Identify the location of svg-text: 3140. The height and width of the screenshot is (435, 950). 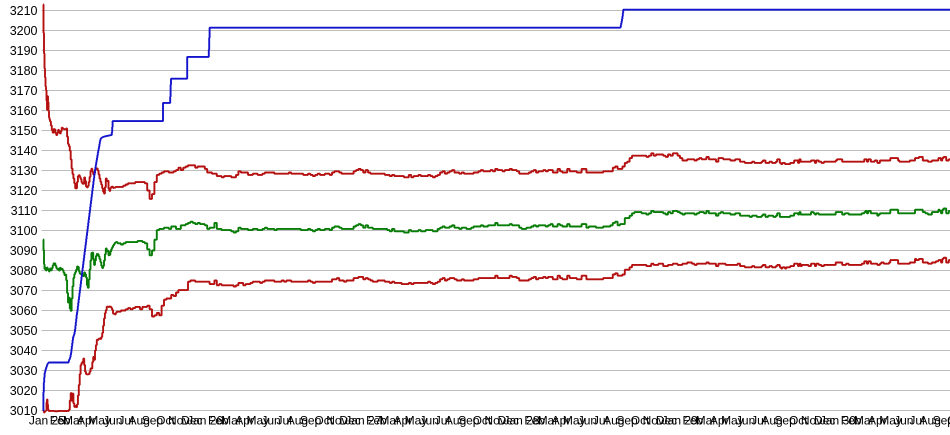
(24, 151).